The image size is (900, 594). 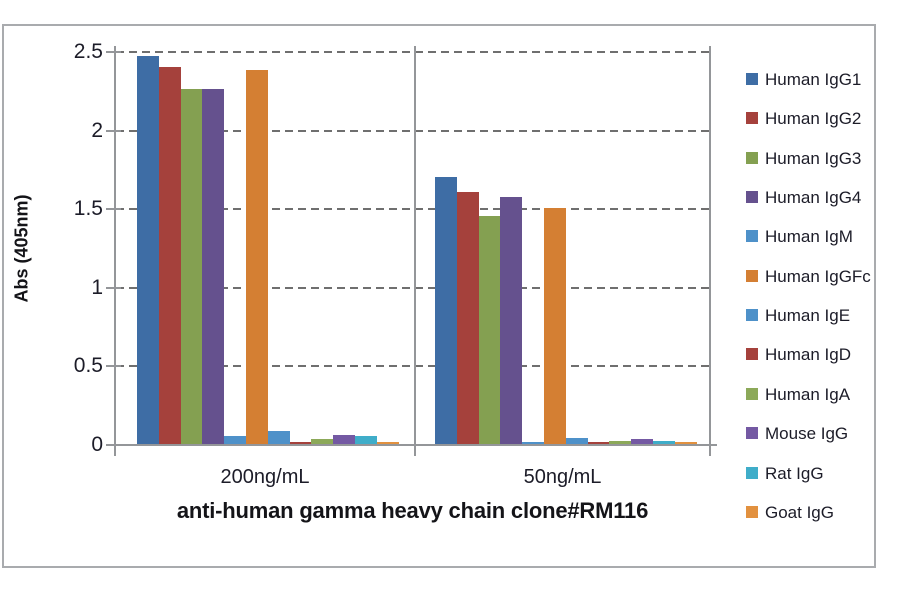 What do you see at coordinates (213, 266) in the screenshot?
I see `bar-human-igg4-200ng-ml` at bounding box center [213, 266].